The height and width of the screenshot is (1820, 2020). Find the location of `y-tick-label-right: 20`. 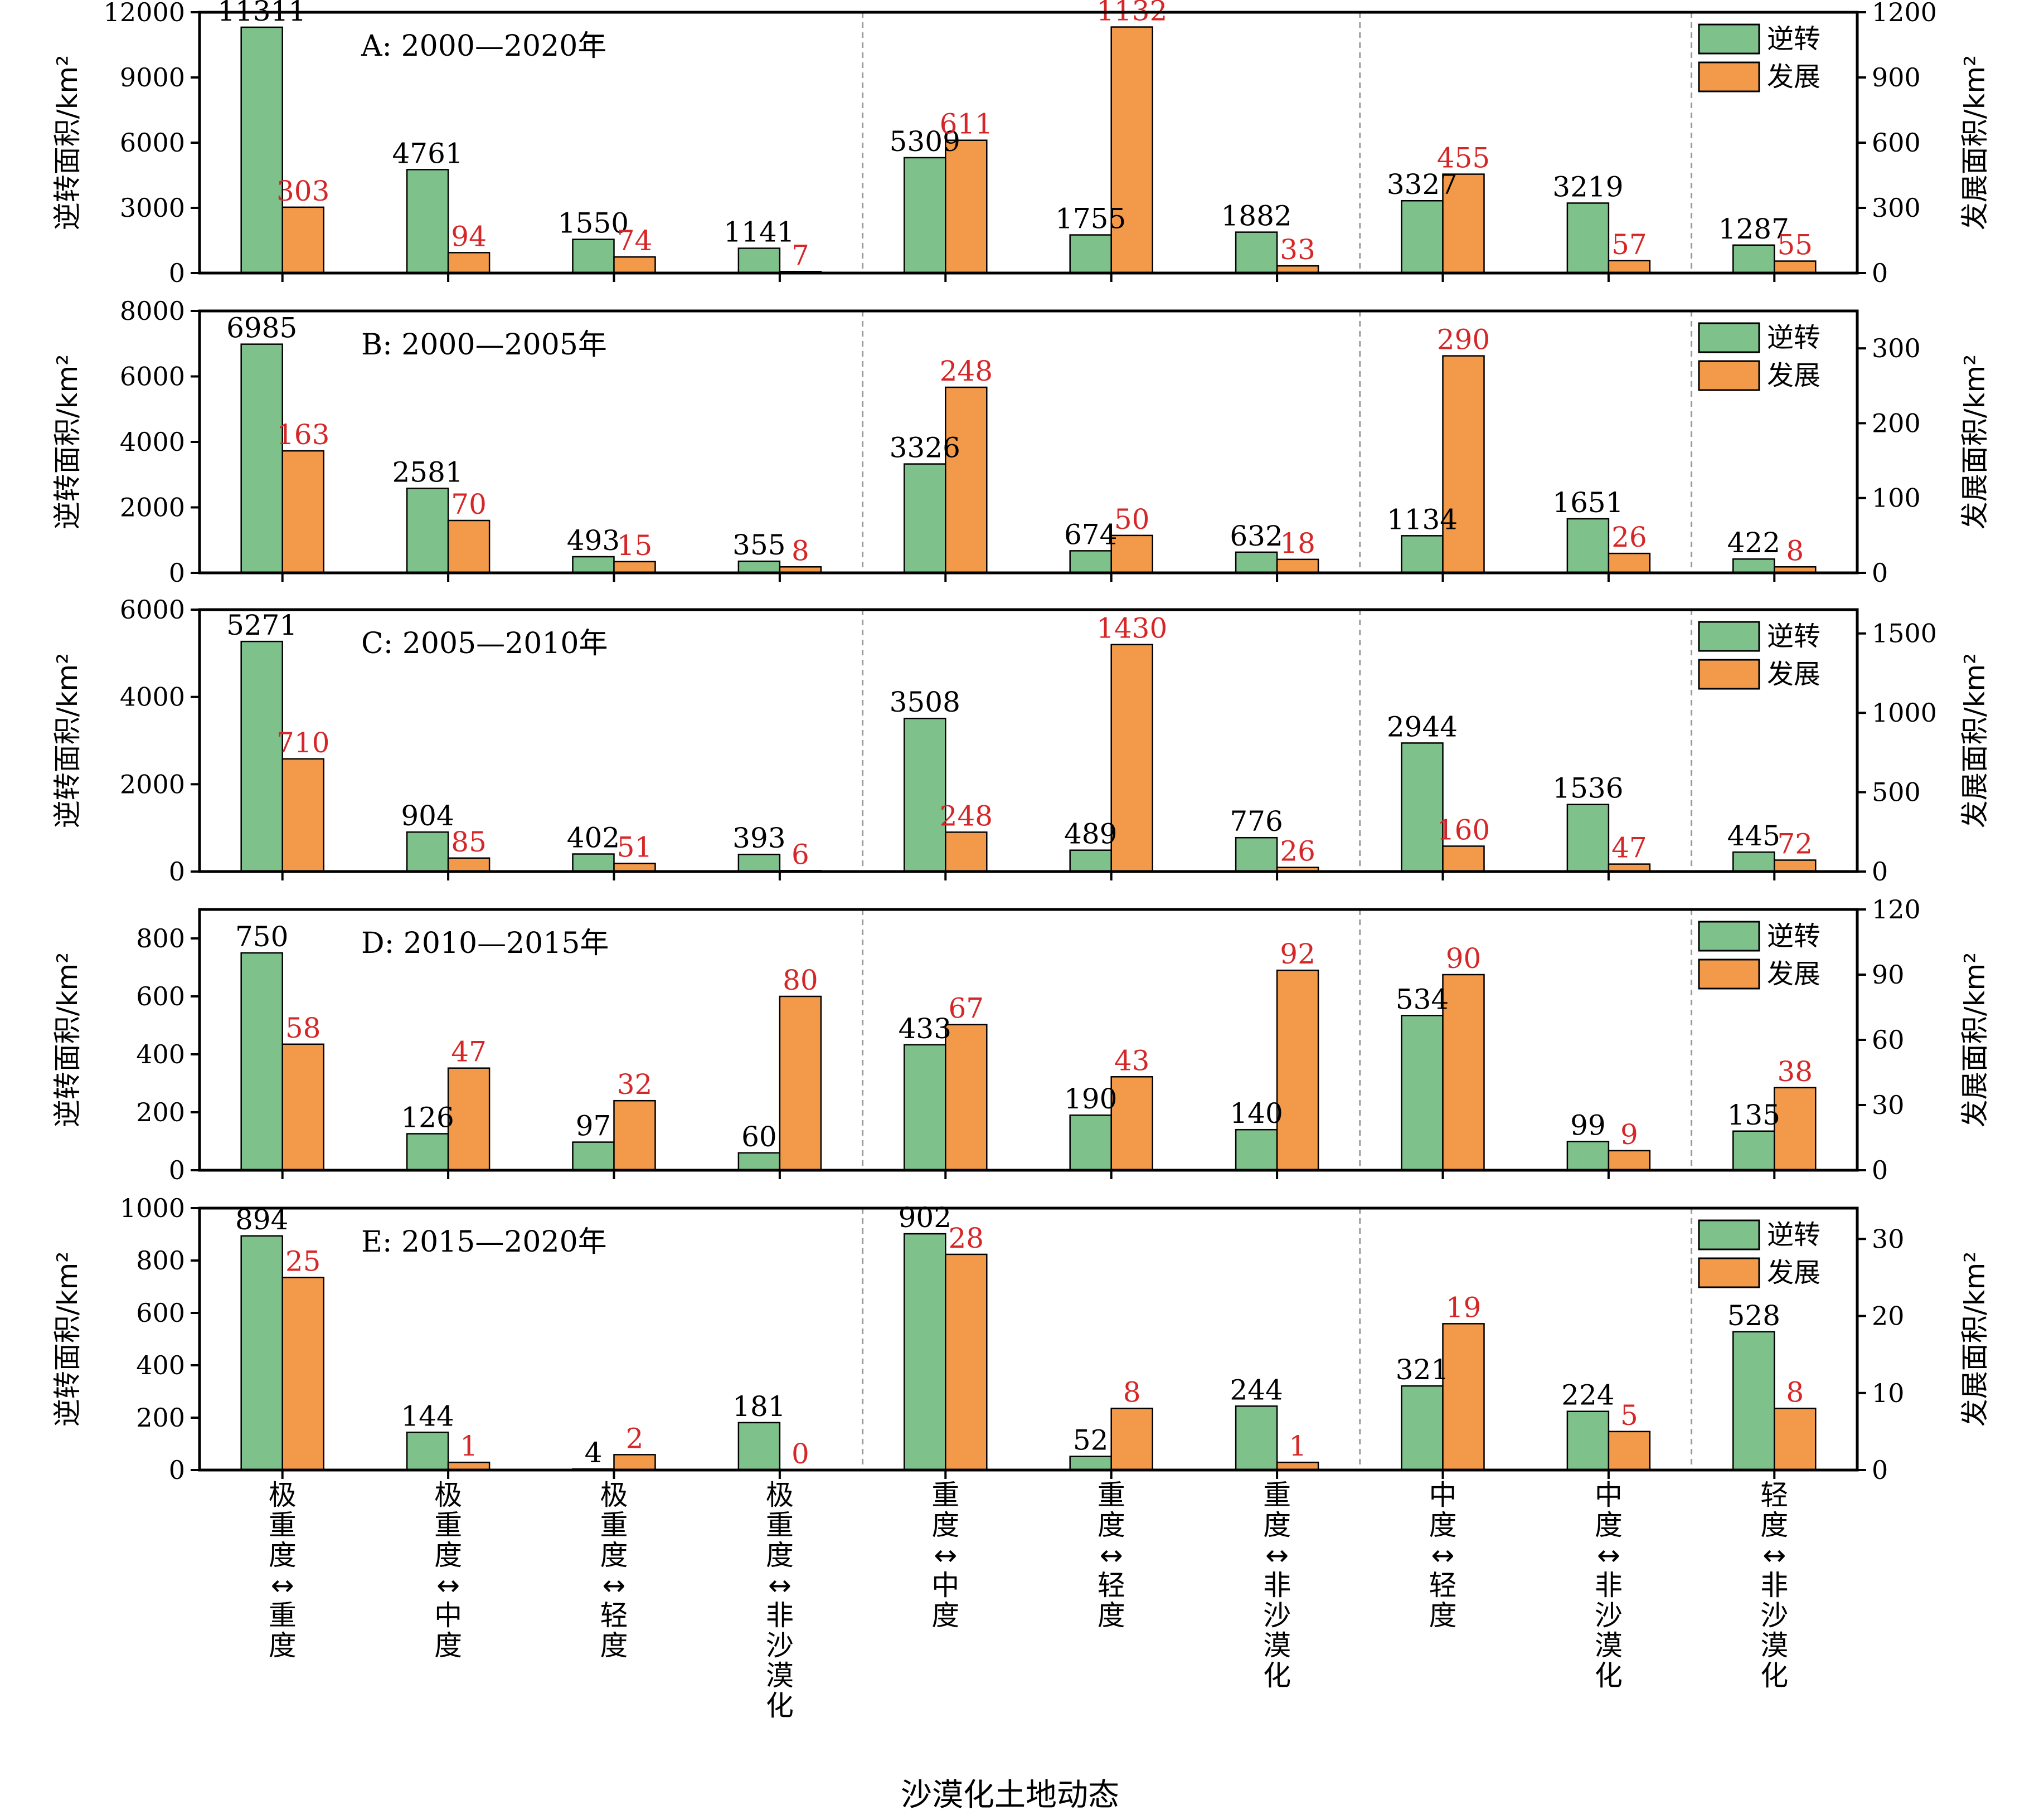

y-tick-label-right: 20 is located at coordinates (1888, 1316).